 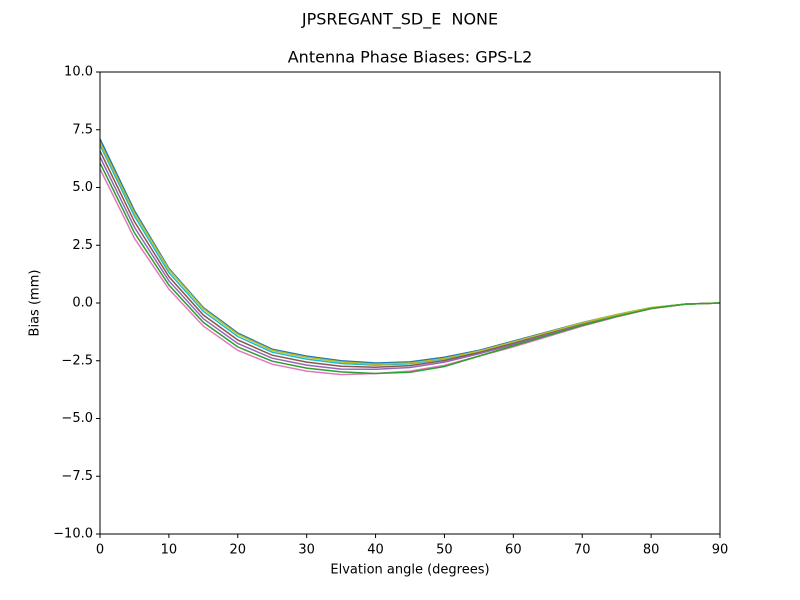 What do you see at coordinates (78, 72) in the screenshot?
I see `y-tick-label: 10.0` at bounding box center [78, 72].